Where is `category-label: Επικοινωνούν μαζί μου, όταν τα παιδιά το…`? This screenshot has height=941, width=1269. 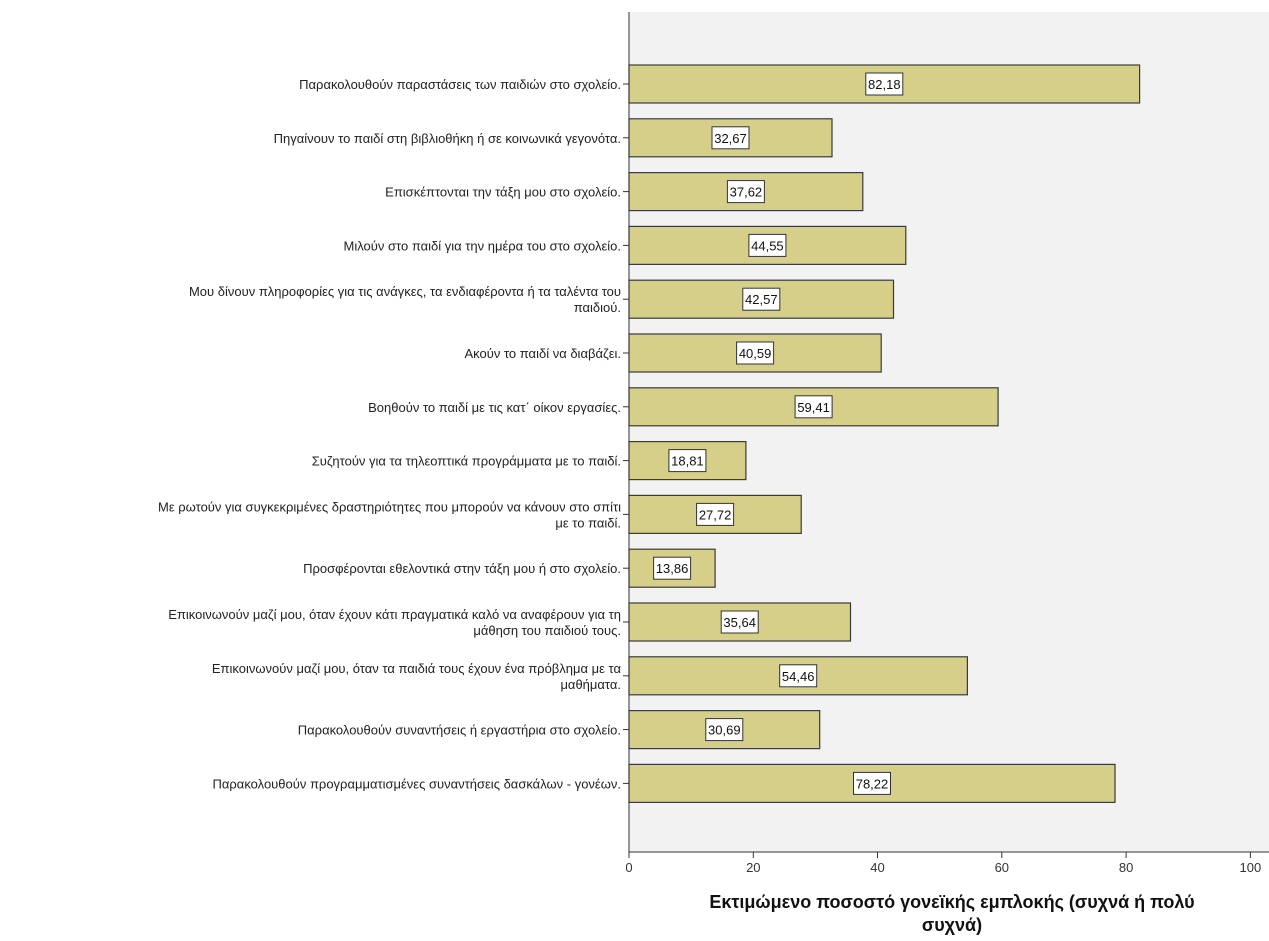 category-label: Επικοινωνούν μαζί μου, όταν τα παιδιά το… is located at coordinates (417, 668).